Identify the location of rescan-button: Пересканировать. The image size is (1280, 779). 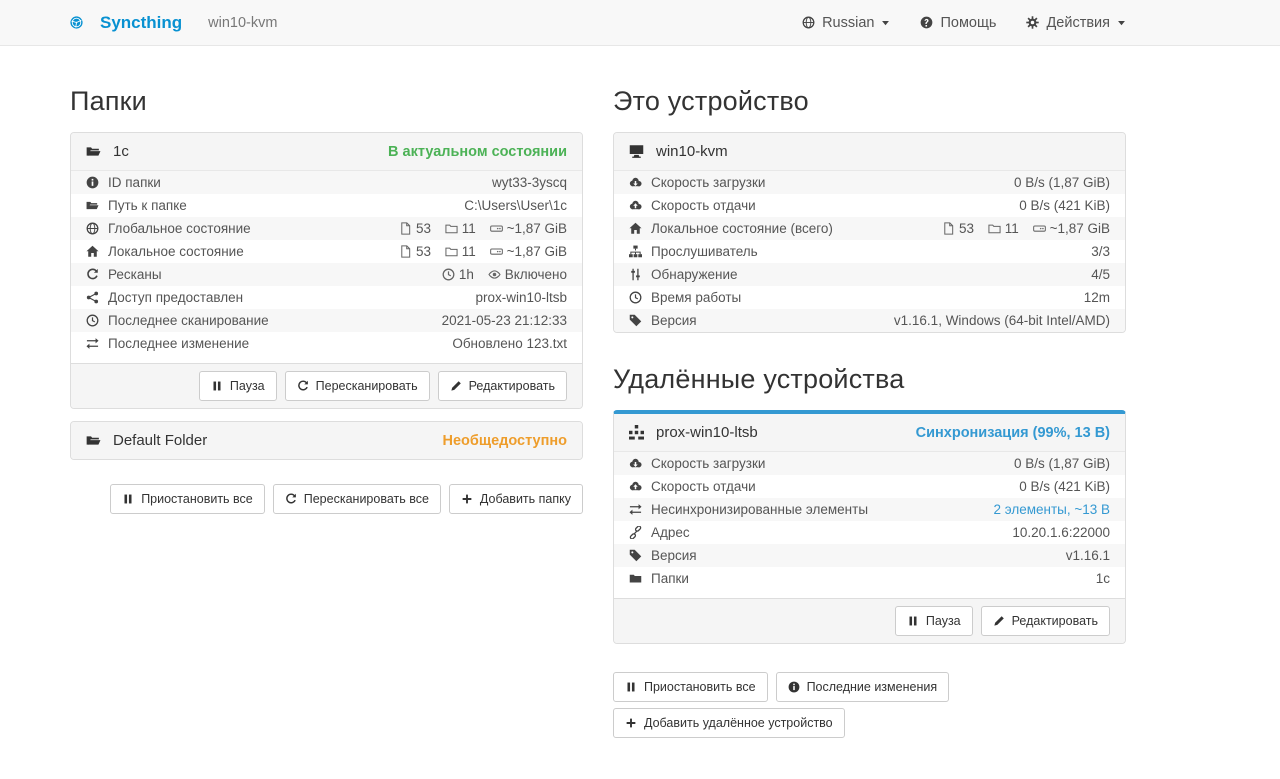
(357, 386).